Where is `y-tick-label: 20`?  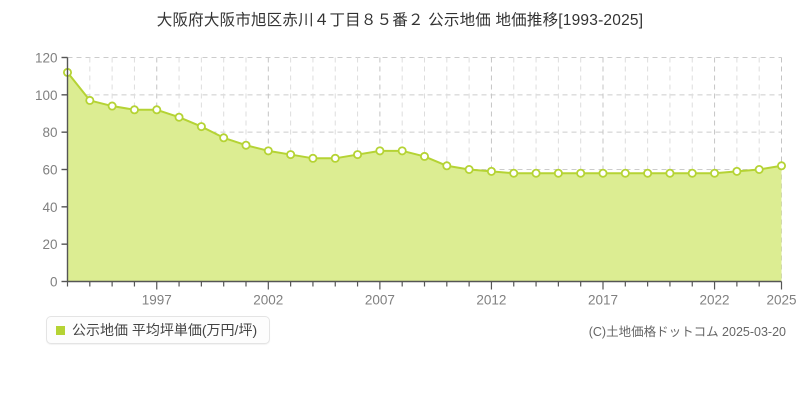
y-tick-label: 20 is located at coordinates (49, 244).